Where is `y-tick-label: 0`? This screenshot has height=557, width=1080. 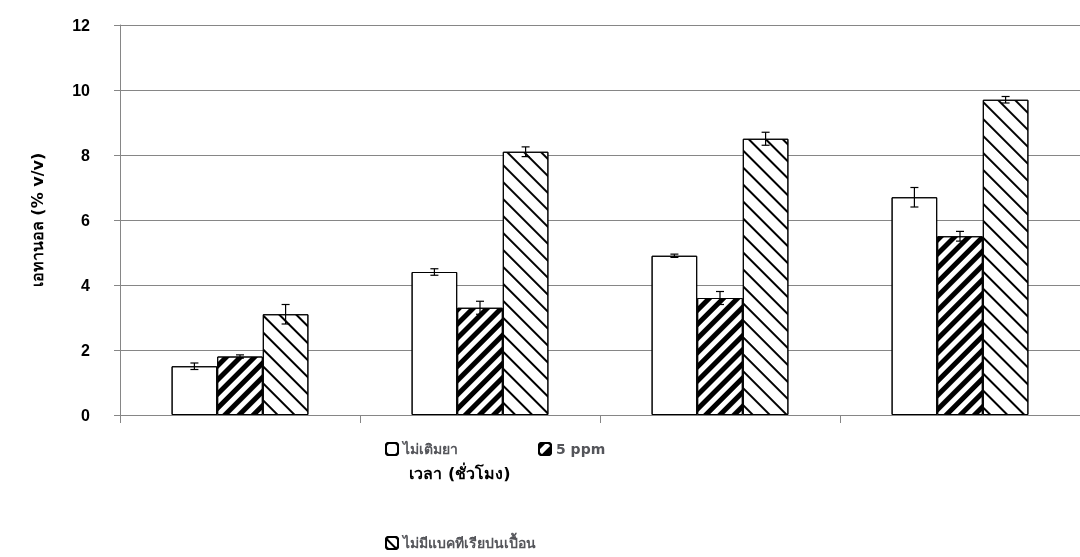
y-tick-label: 0 is located at coordinates (86, 415).